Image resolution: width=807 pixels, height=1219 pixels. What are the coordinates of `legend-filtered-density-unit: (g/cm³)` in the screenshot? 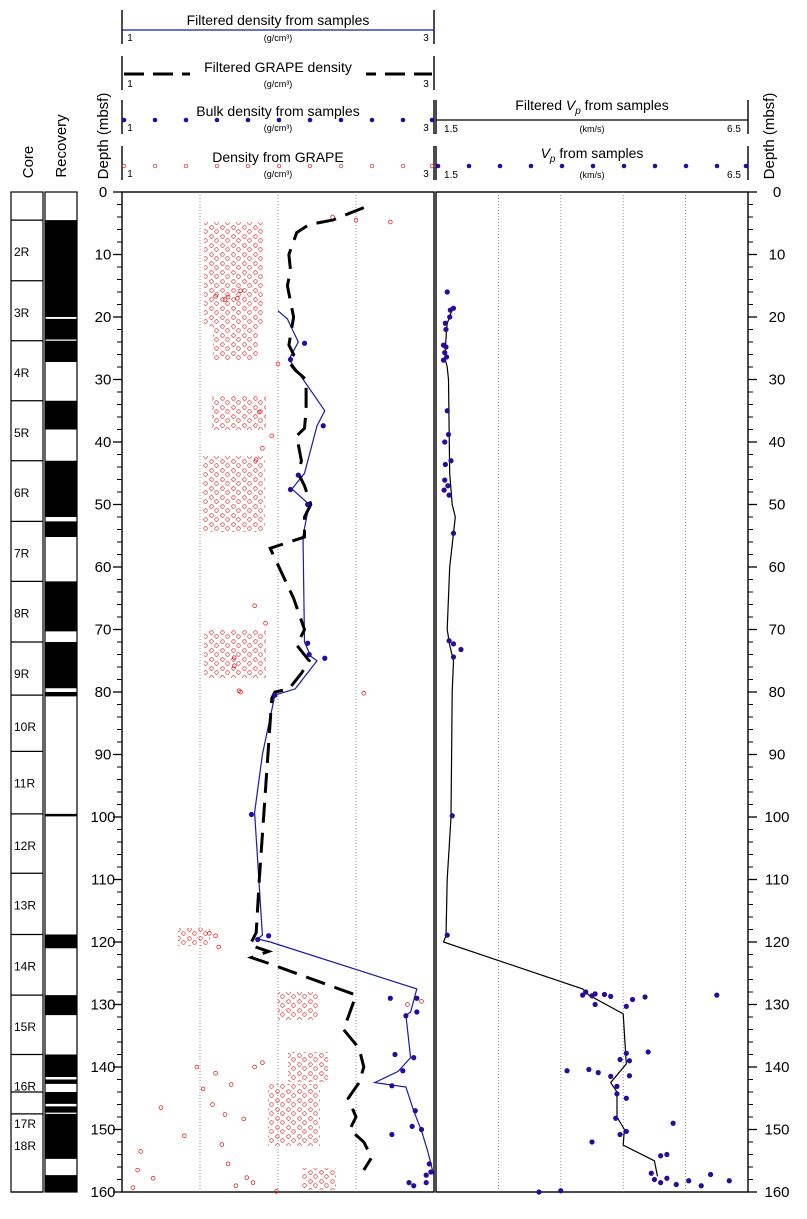 It's located at (278, 38).